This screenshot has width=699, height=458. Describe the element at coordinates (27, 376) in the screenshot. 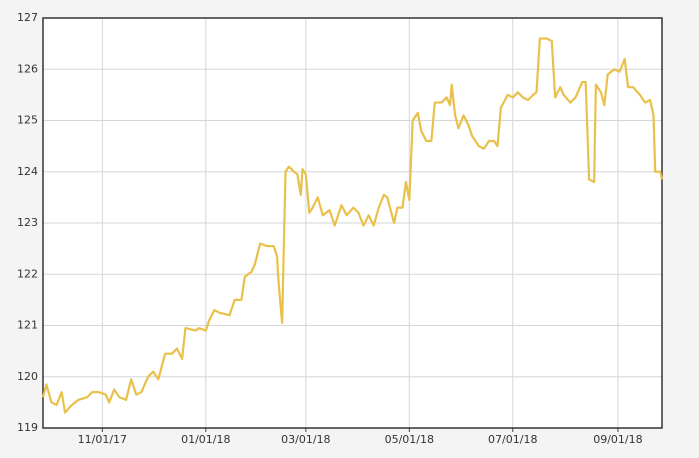

I see `y-tick-label: 120` at that location.